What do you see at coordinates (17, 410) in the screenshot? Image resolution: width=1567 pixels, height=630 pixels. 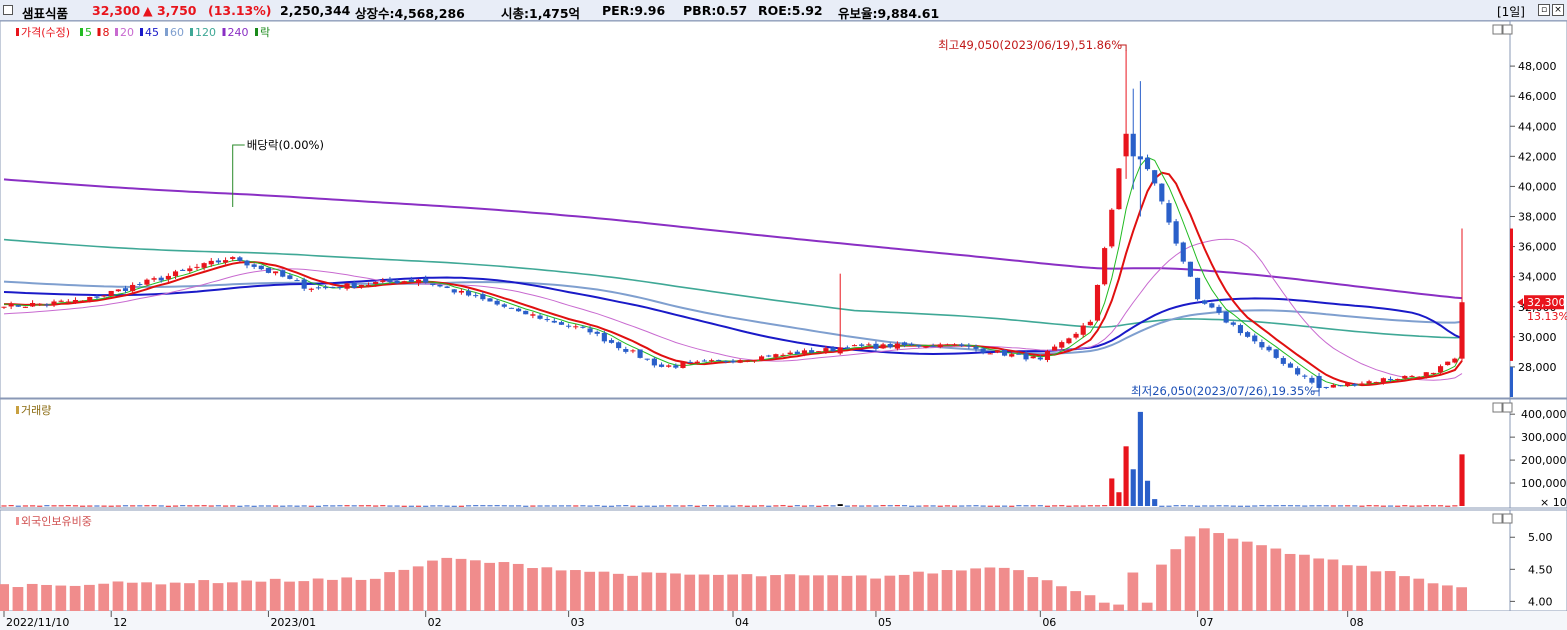 I see `volume-legend-swatch` at bounding box center [17, 410].